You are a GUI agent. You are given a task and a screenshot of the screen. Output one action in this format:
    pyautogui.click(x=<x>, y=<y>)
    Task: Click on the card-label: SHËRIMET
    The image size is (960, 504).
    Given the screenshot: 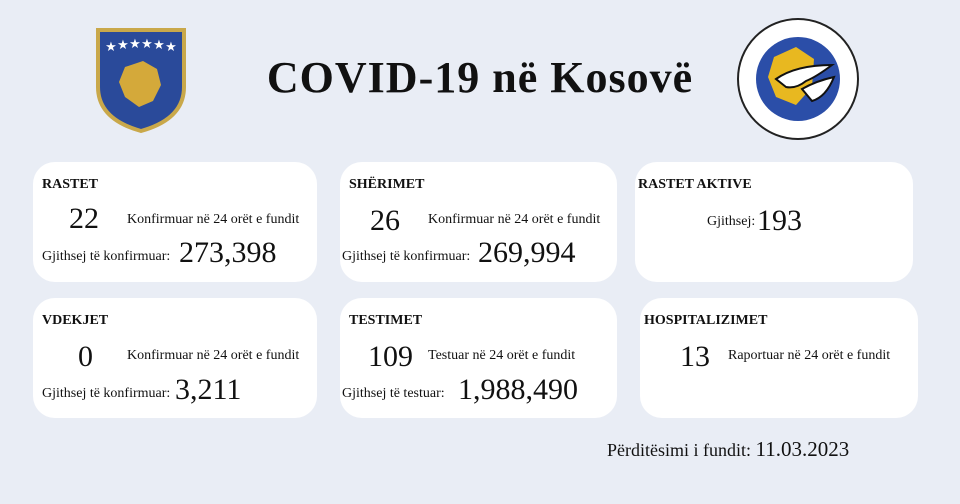 What is the action you would take?
    pyautogui.click(x=387, y=184)
    